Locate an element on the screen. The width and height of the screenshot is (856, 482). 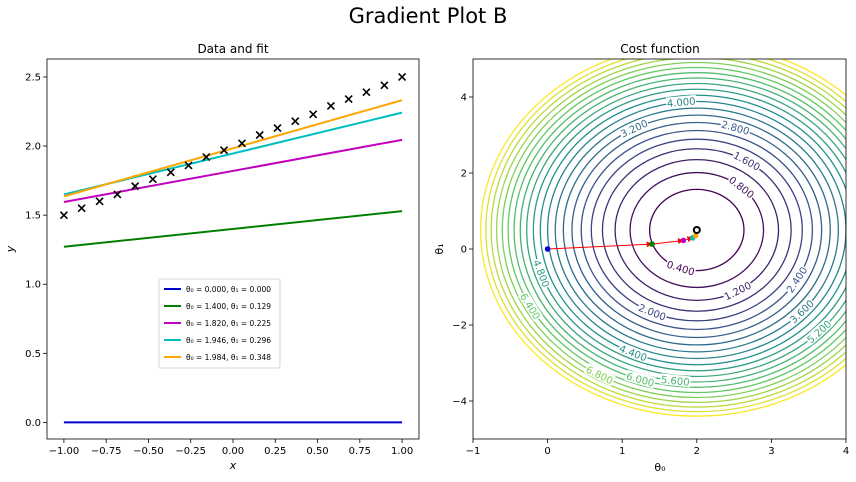
x-tick-label: 0.50 is located at coordinates (317, 451).